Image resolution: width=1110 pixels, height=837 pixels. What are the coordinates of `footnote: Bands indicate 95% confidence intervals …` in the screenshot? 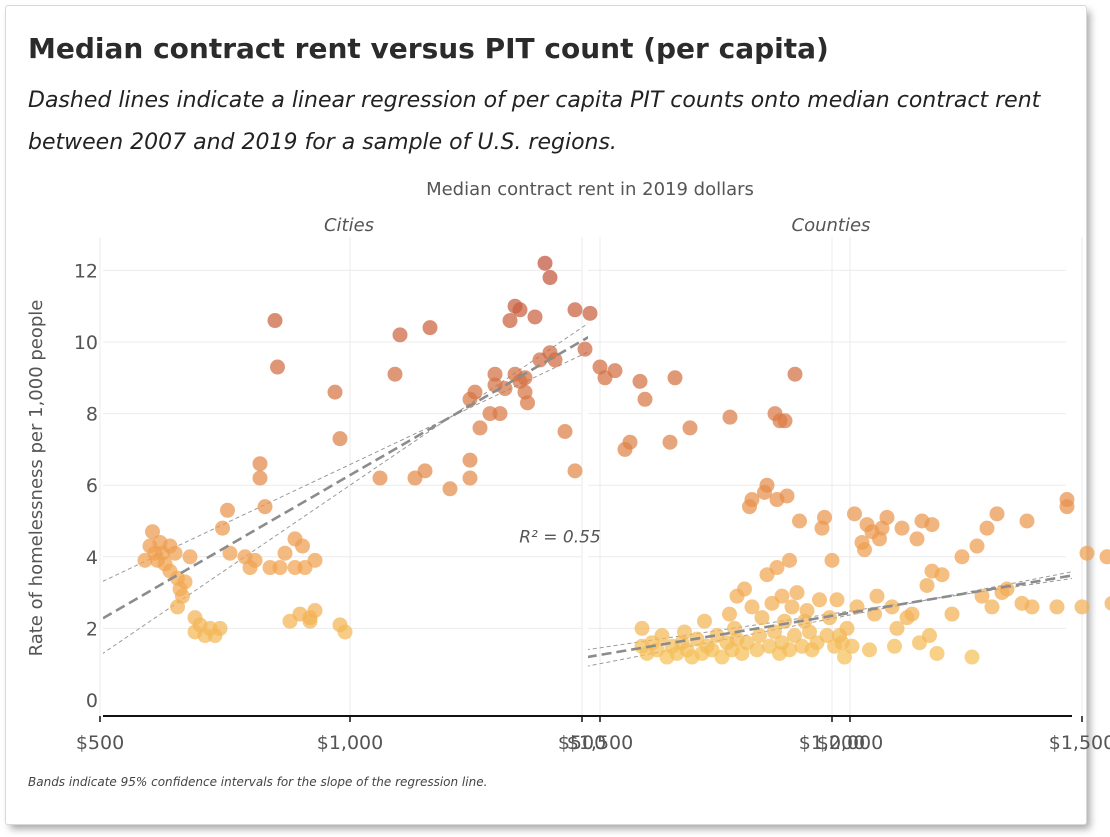 It's located at (258, 782).